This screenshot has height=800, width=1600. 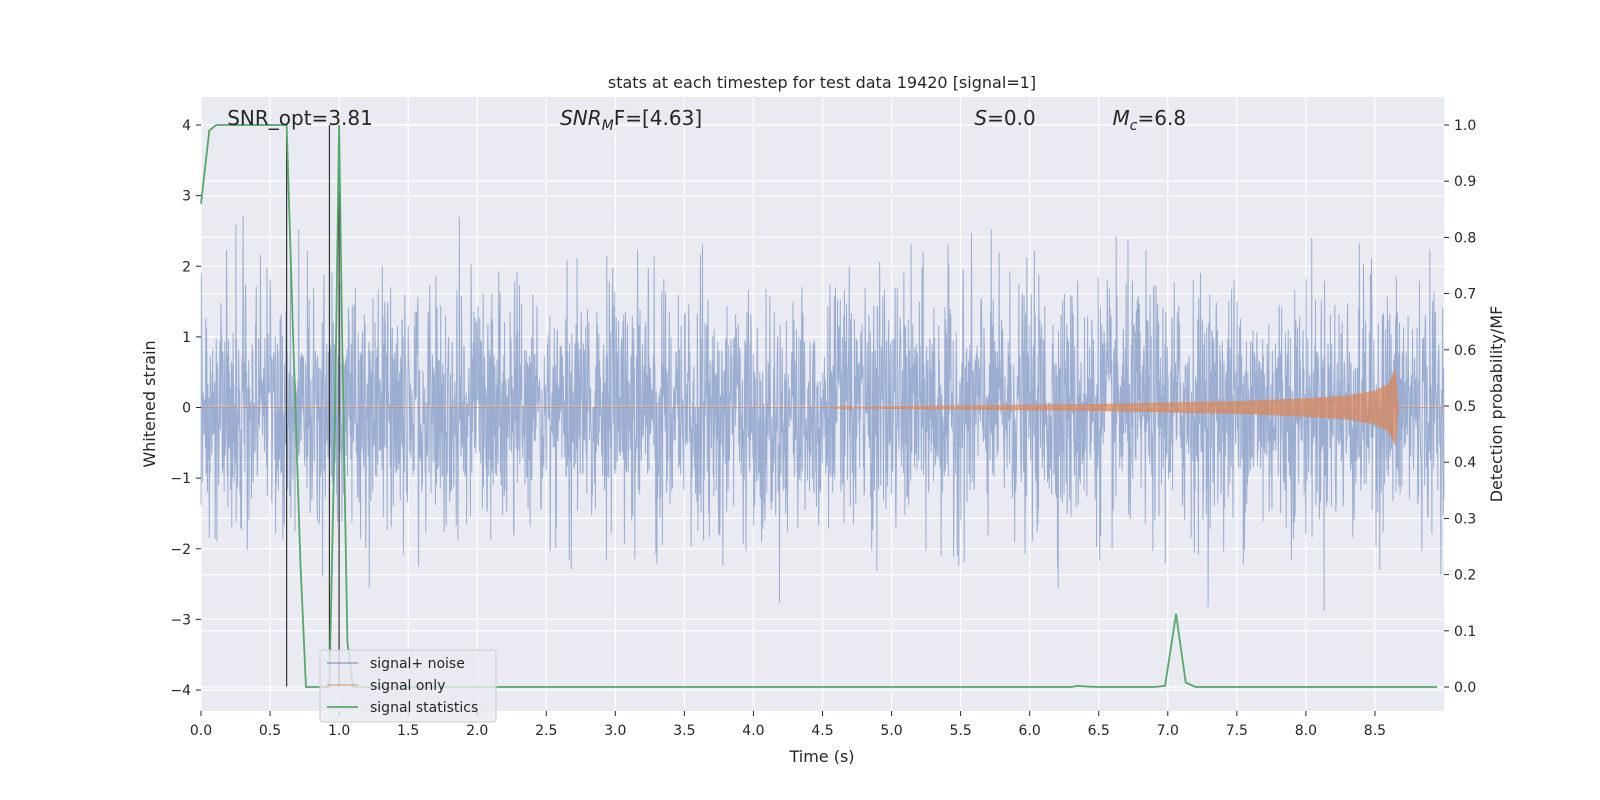 What do you see at coordinates (313, 406) in the screenshot?
I see `vertical-markers` at bounding box center [313, 406].